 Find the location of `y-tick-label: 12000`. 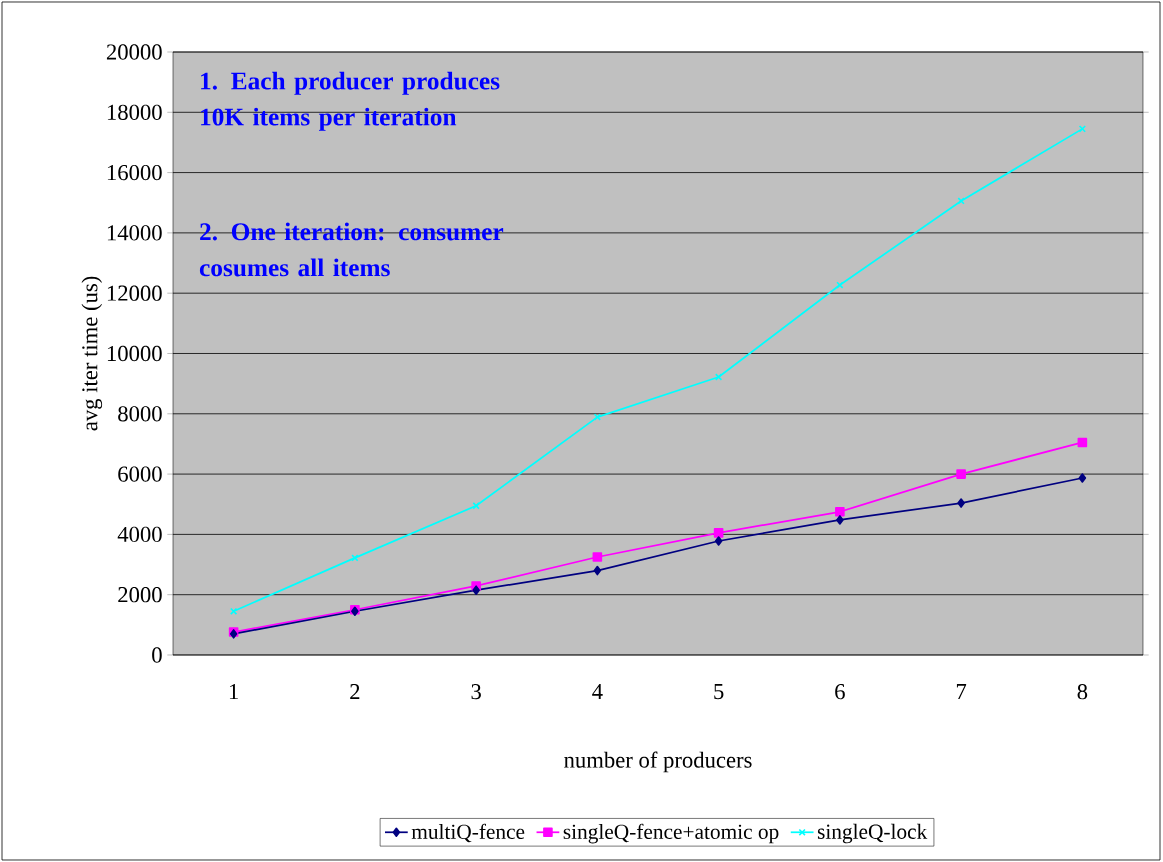

y-tick-label: 12000 is located at coordinates (134, 293).